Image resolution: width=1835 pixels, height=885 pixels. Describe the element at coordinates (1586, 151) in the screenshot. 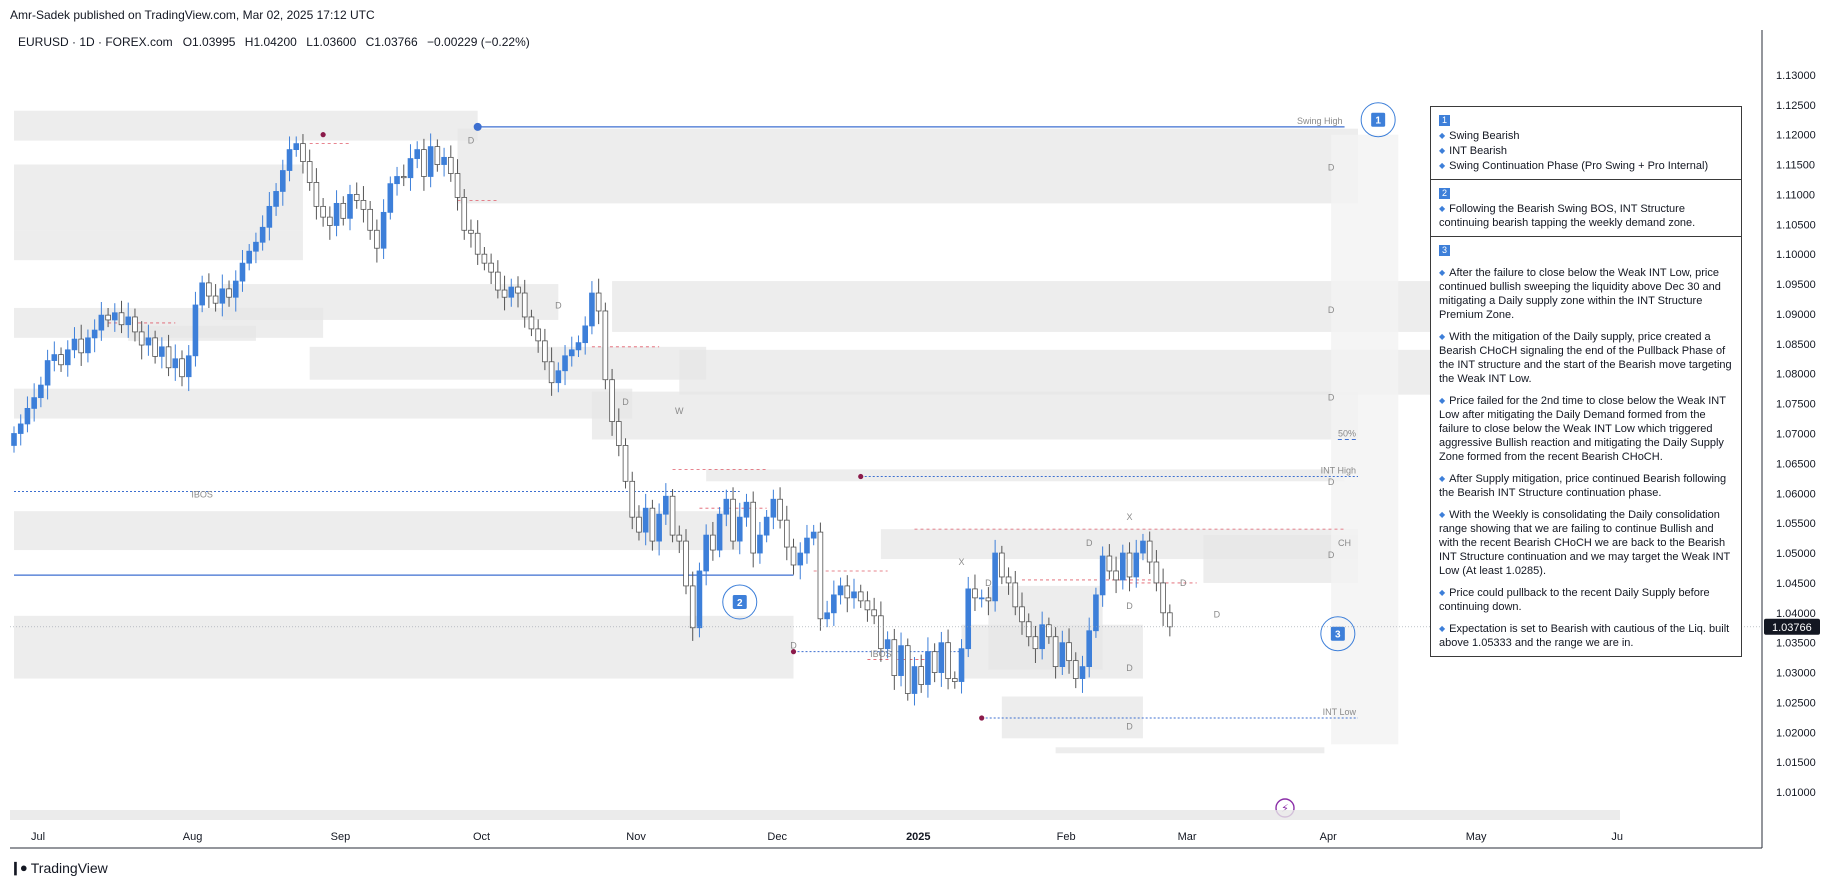

I see `s1-note-2: INT Bearish` at that location.